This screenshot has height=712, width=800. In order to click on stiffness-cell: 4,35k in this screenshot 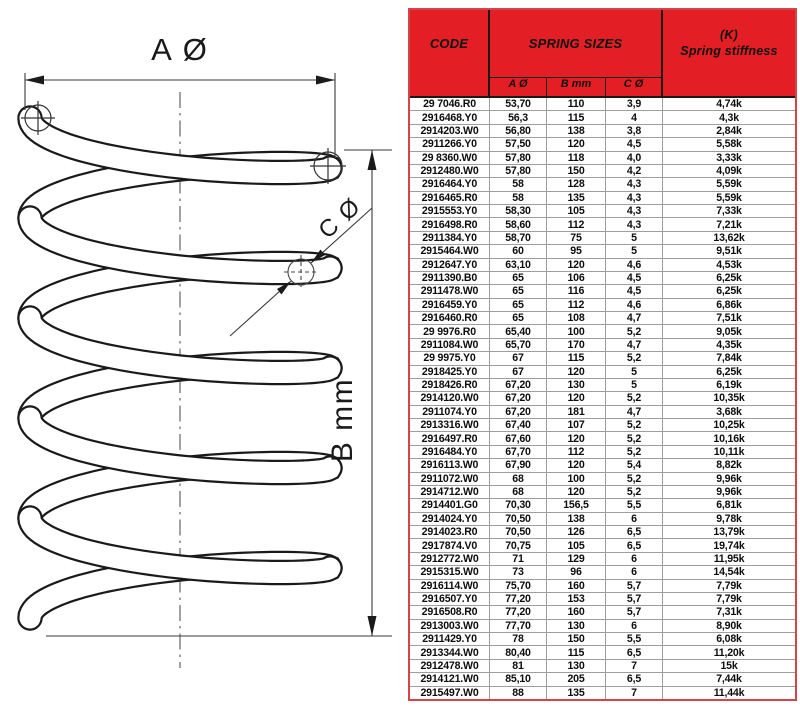, I will do `click(729, 344)`.